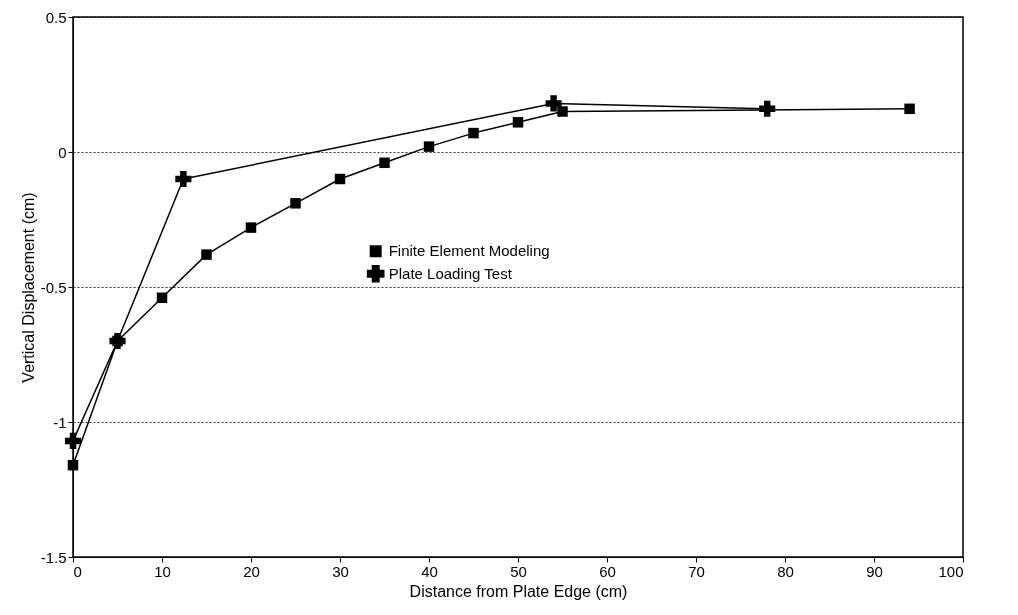 This screenshot has height=615, width=1018. What do you see at coordinates (56, 17) in the screenshot?
I see `y-tick-label: 0.5` at bounding box center [56, 17].